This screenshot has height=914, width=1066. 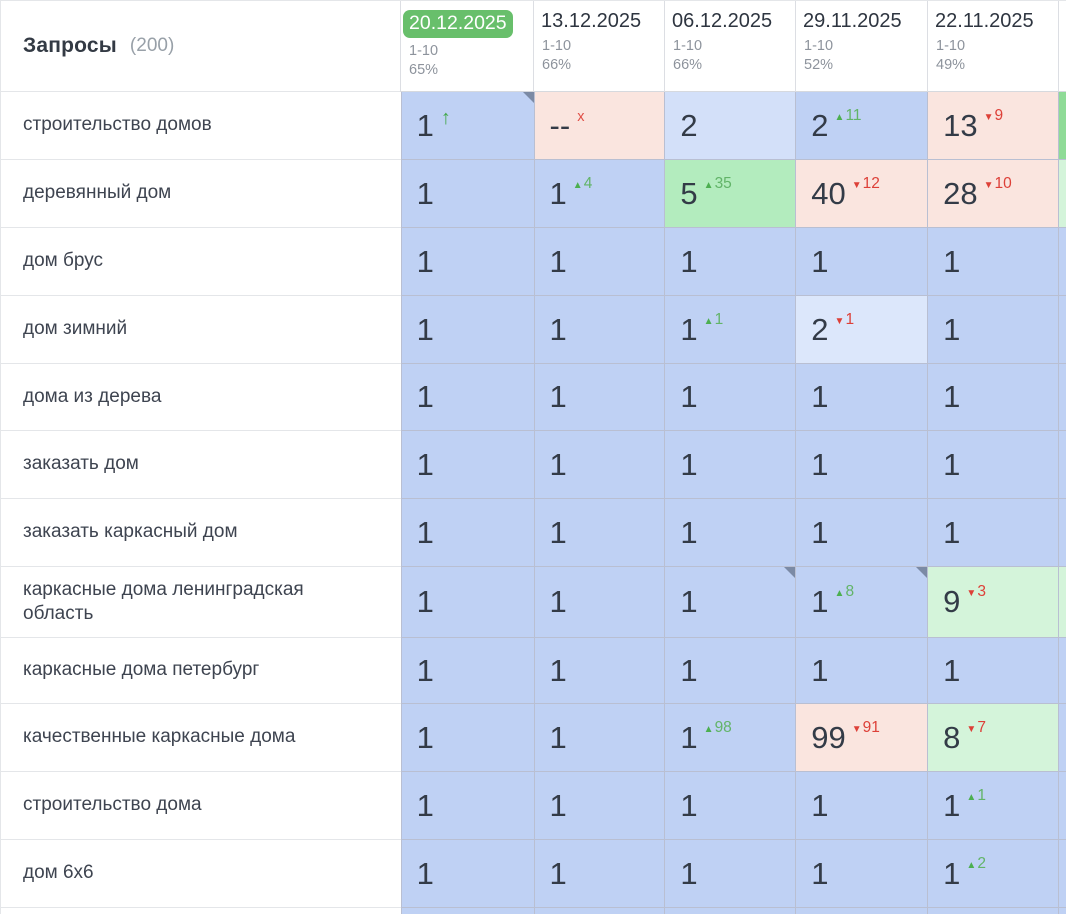 What do you see at coordinates (201, 671) in the screenshot?
I see `keyword-cell: каркасные дома петербург` at bounding box center [201, 671].